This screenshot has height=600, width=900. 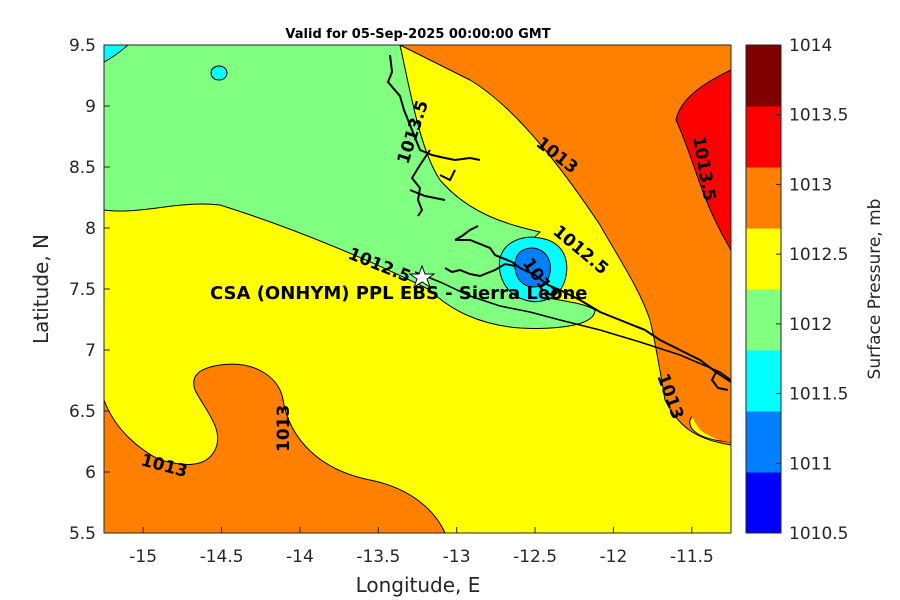 I want to click on colorbar-tick-label: 1010.5, so click(x=818, y=534).